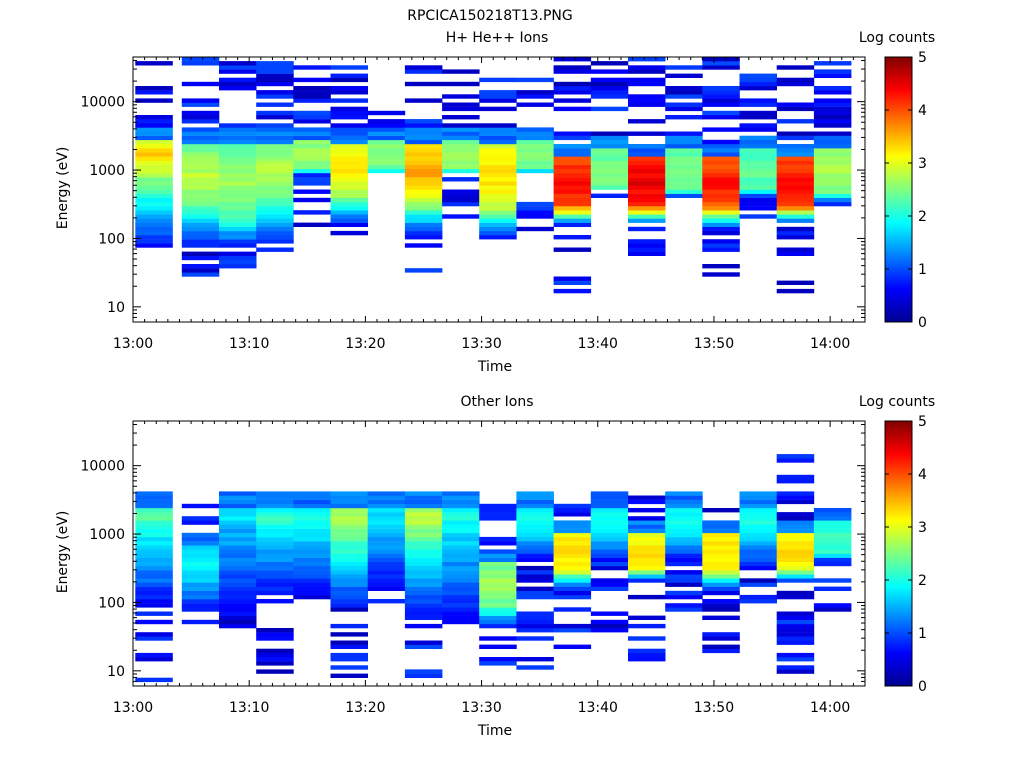  What do you see at coordinates (496, 402) in the screenshot?
I see `panel-title: Other Ions` at bounding box center [496, 402].